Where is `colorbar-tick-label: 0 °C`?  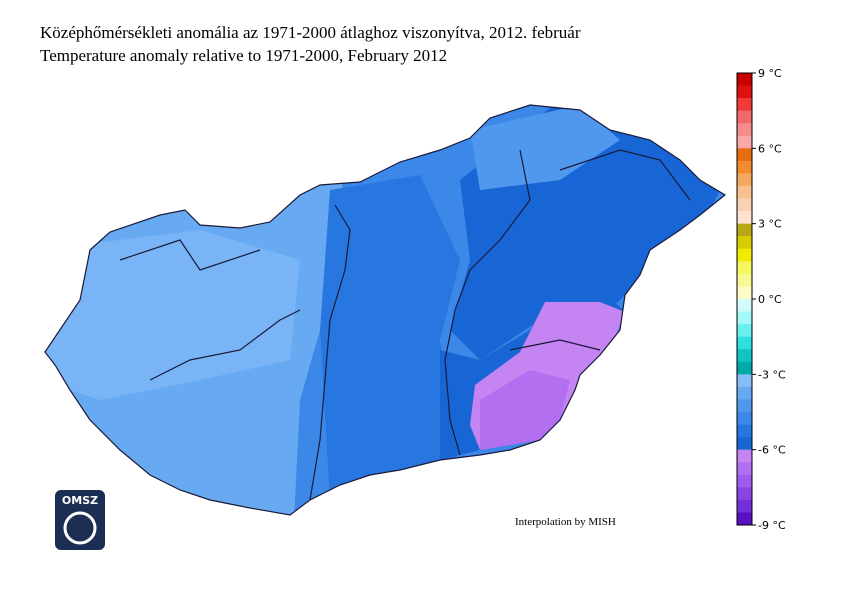
colorbar-tick-label: 0 °C is located at coordinates (770, 299).